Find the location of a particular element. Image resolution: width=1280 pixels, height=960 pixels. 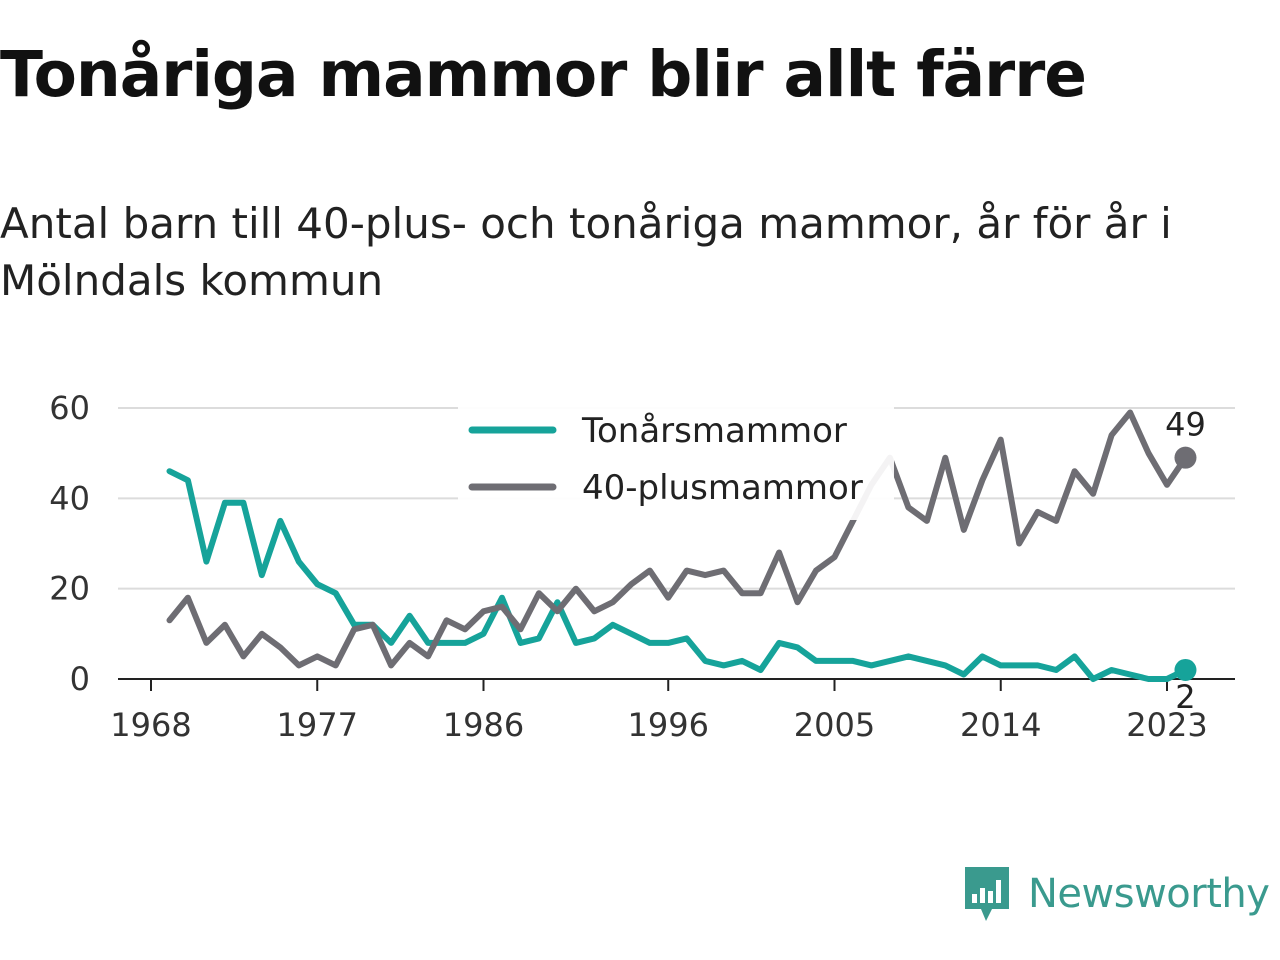

end-labels: 2 49 is located at coordinates (1185, 561).